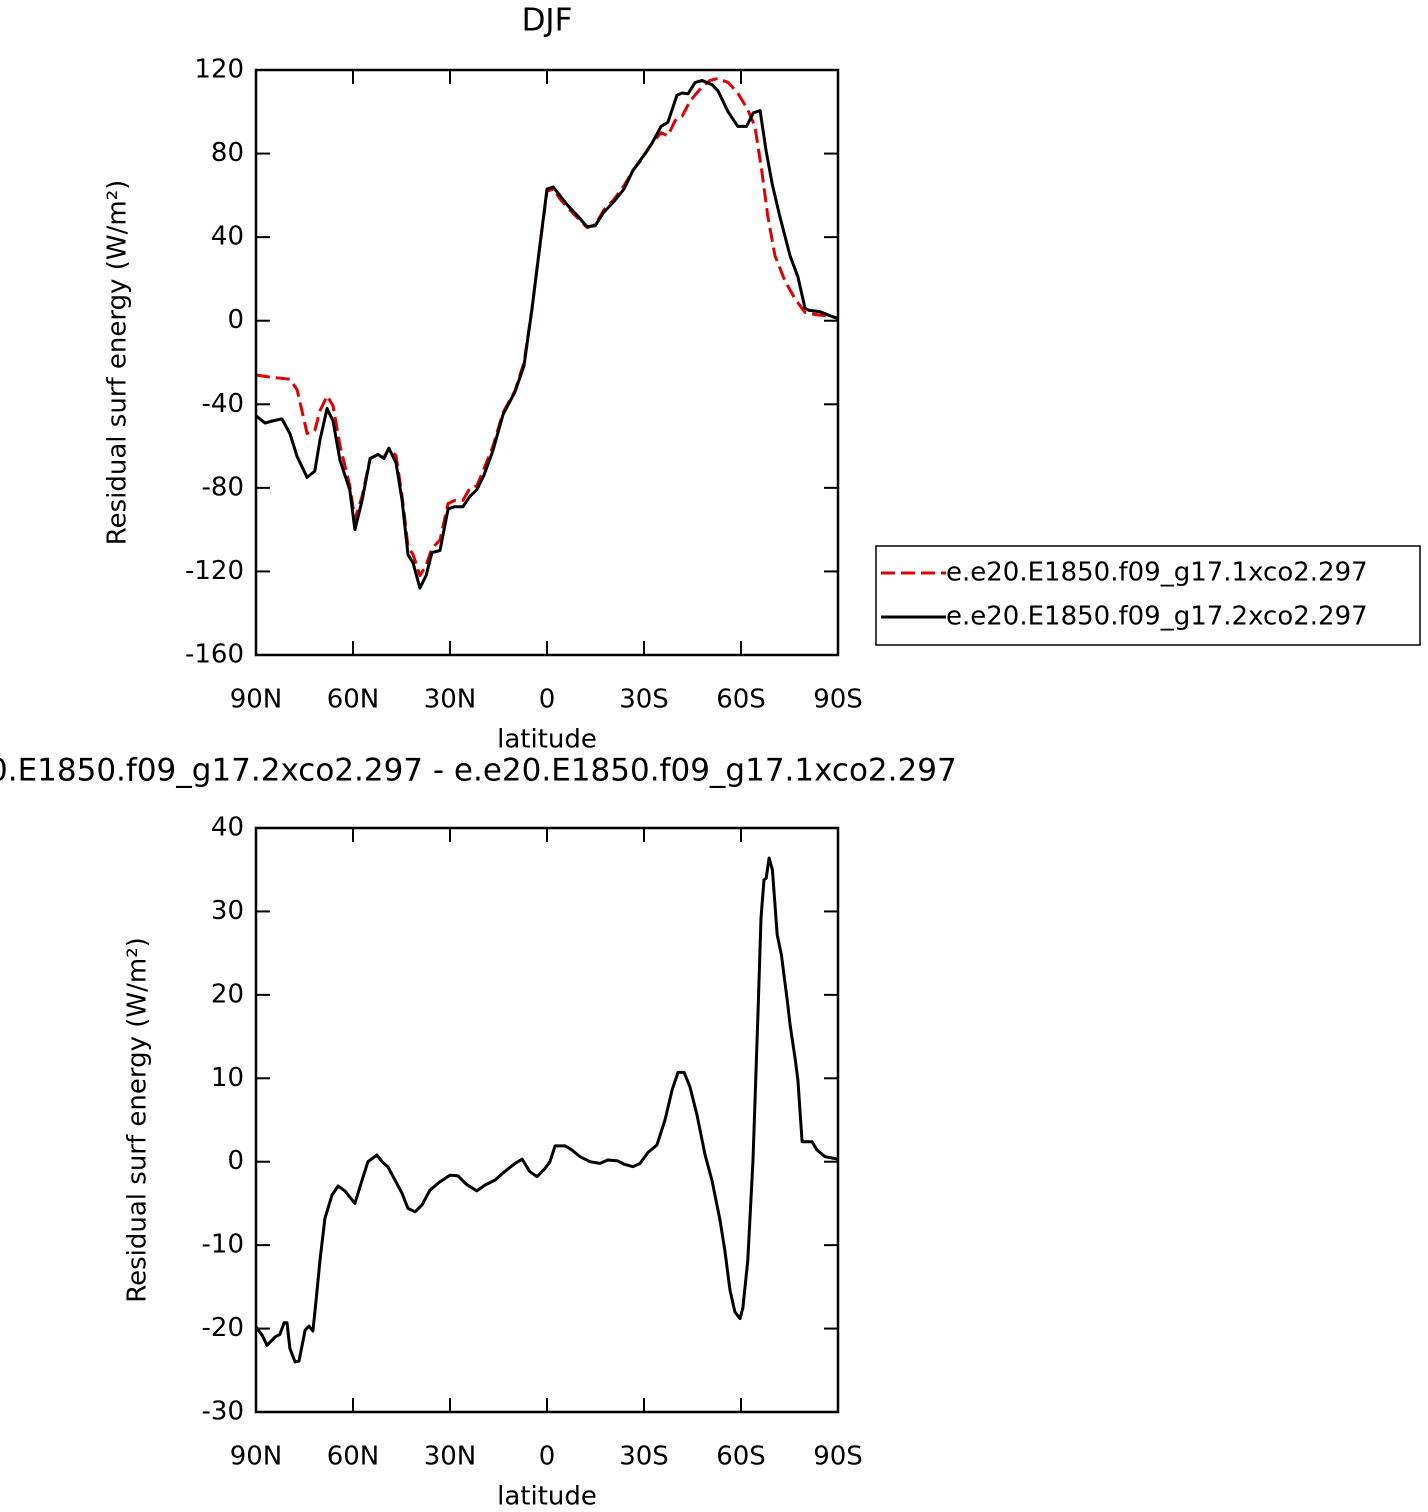 Image resolution: width=1428 pixels, height=1512 pixels. I want to click on y-tick-label: -10, so click(223, 1245).